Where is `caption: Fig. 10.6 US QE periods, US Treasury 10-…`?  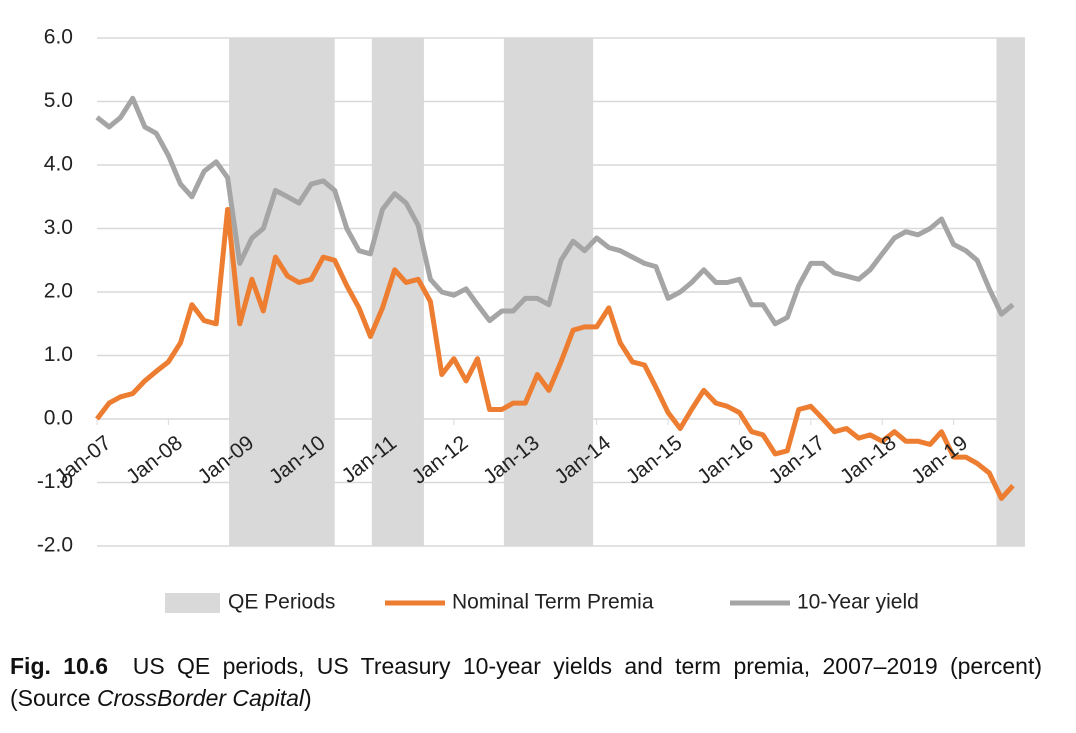 caption: Fig. 10.6 US QE periods, US Treasury 10-… is located at coordinates (526, 682).